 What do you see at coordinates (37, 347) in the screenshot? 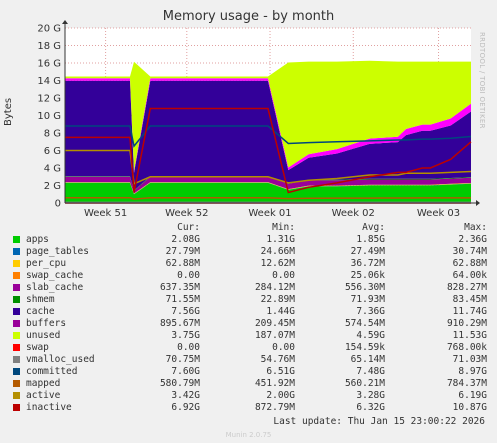
I see `legend-series-name: swap` at bounding box center [37, 347].